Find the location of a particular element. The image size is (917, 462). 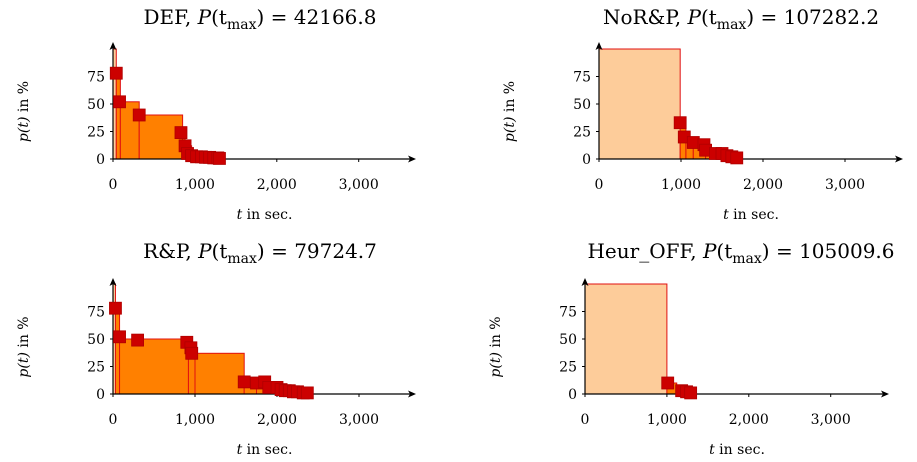

chart-title: NoR&P, P(tmax) = 107282.2 is located at coordinates (741, 19).